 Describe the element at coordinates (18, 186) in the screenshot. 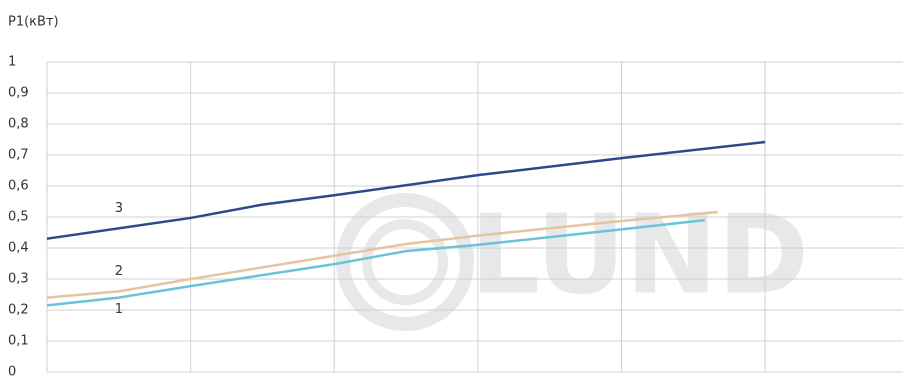

I see `y-tick-label: 0,6` at that location.